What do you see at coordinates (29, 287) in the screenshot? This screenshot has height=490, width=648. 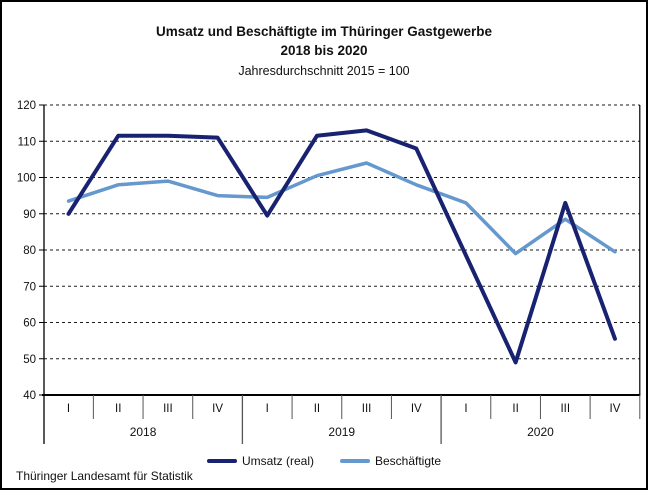 I see `y-axis-label: 70` at bounding box center [29, 287].